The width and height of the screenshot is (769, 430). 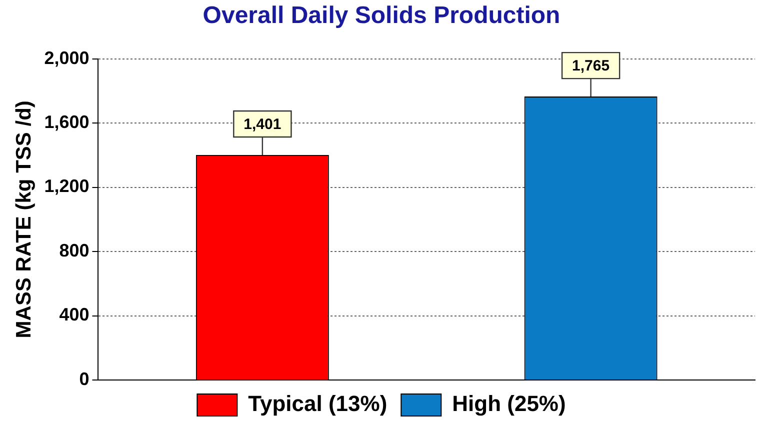 I want to click on chart-title: Overall Daily Solids Production, so click(x=381, y=16).